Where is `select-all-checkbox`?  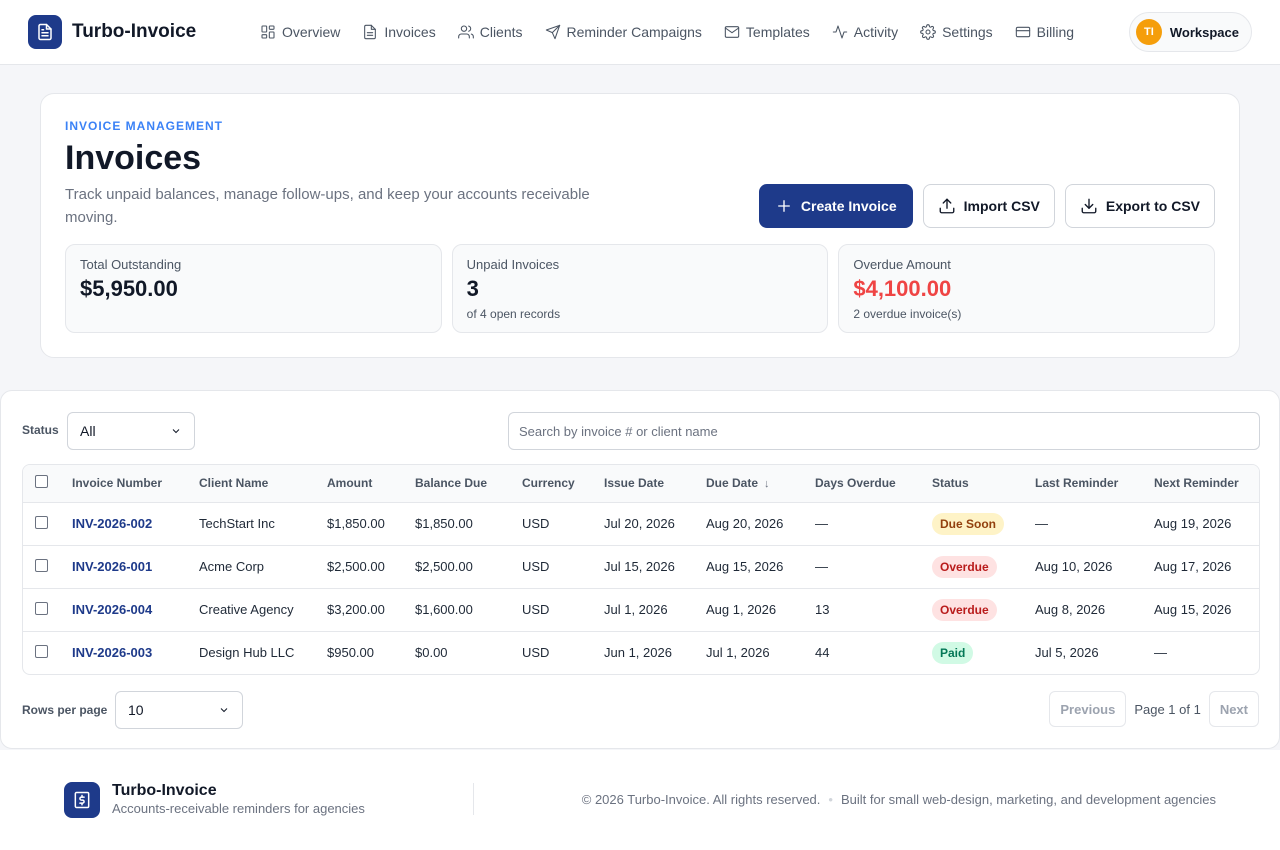 select-all-checkbox is located at coordinates (41, 482).